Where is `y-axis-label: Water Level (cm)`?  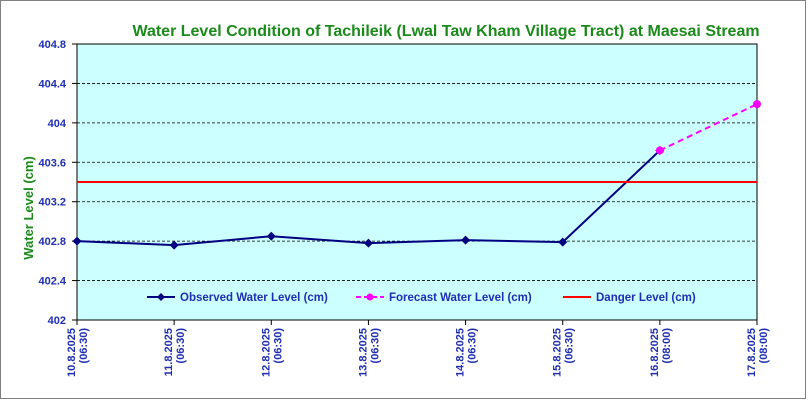 y-axis-label: Water Level (cm) is located at coordinates (28, 208).